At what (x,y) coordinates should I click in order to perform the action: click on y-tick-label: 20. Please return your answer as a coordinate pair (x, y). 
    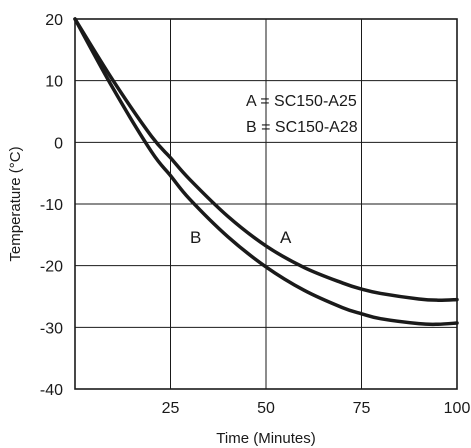
    Looking at the image, I should click on (54, 20).